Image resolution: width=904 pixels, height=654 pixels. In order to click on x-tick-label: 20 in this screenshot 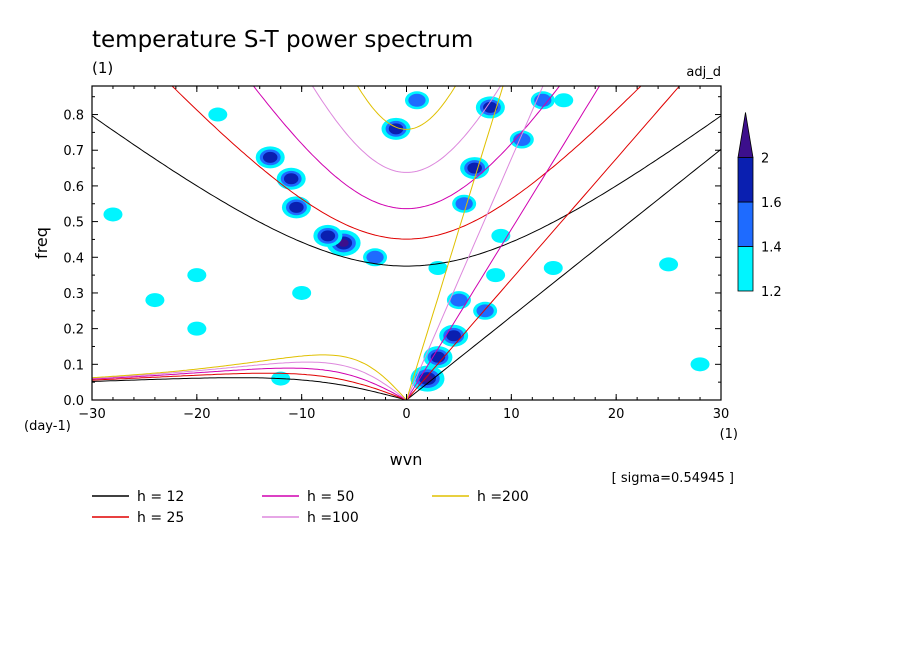, I will do `click(616, 414)`.